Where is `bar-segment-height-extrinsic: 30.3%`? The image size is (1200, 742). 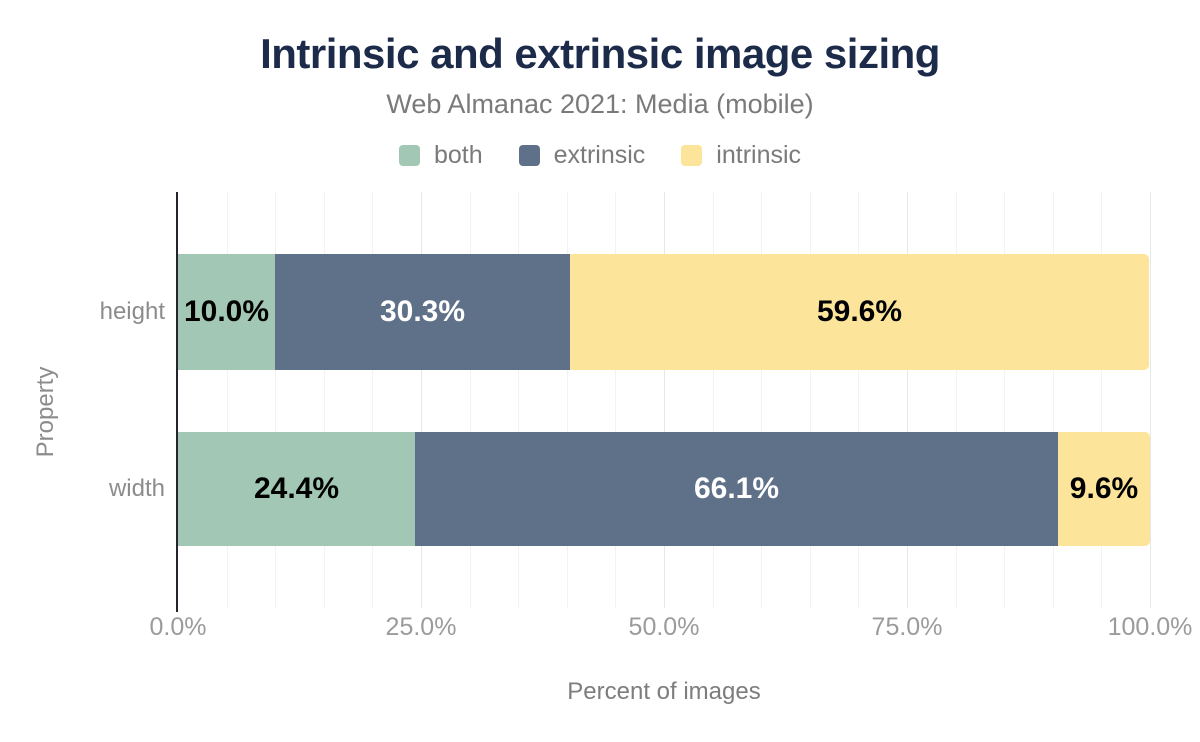 bar-segment-height-extrinsic: 30.3% is located at coordinates (422, 312).